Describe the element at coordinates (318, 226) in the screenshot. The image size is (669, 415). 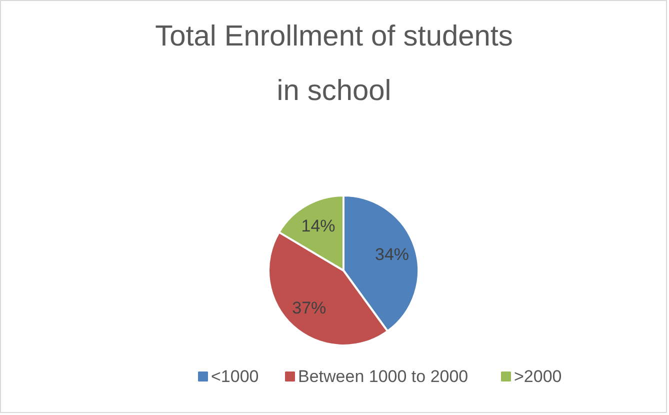
I see `data-label: 14%` at that location.